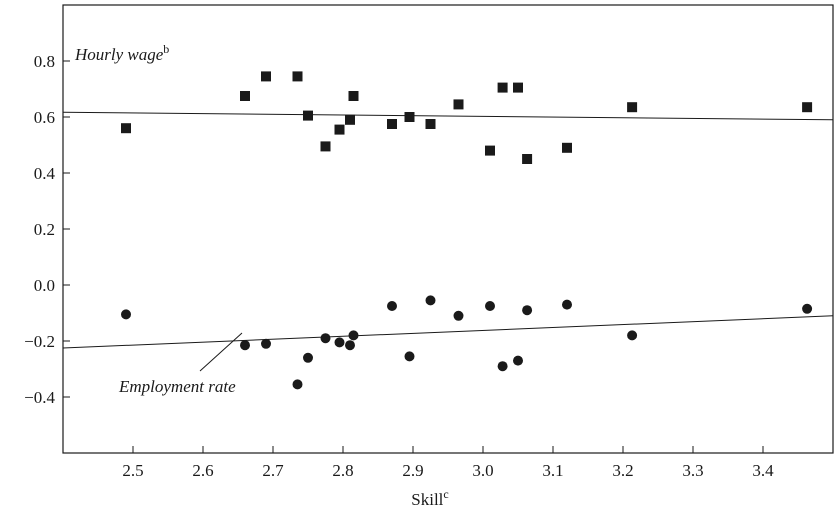 Image resolution: width=835 pixels, height=515 pixels. What do you see at coordinates (445, 494) in the screenshot?
I see `x-axis-title-superscript: c` at bounding box center [445, 494].